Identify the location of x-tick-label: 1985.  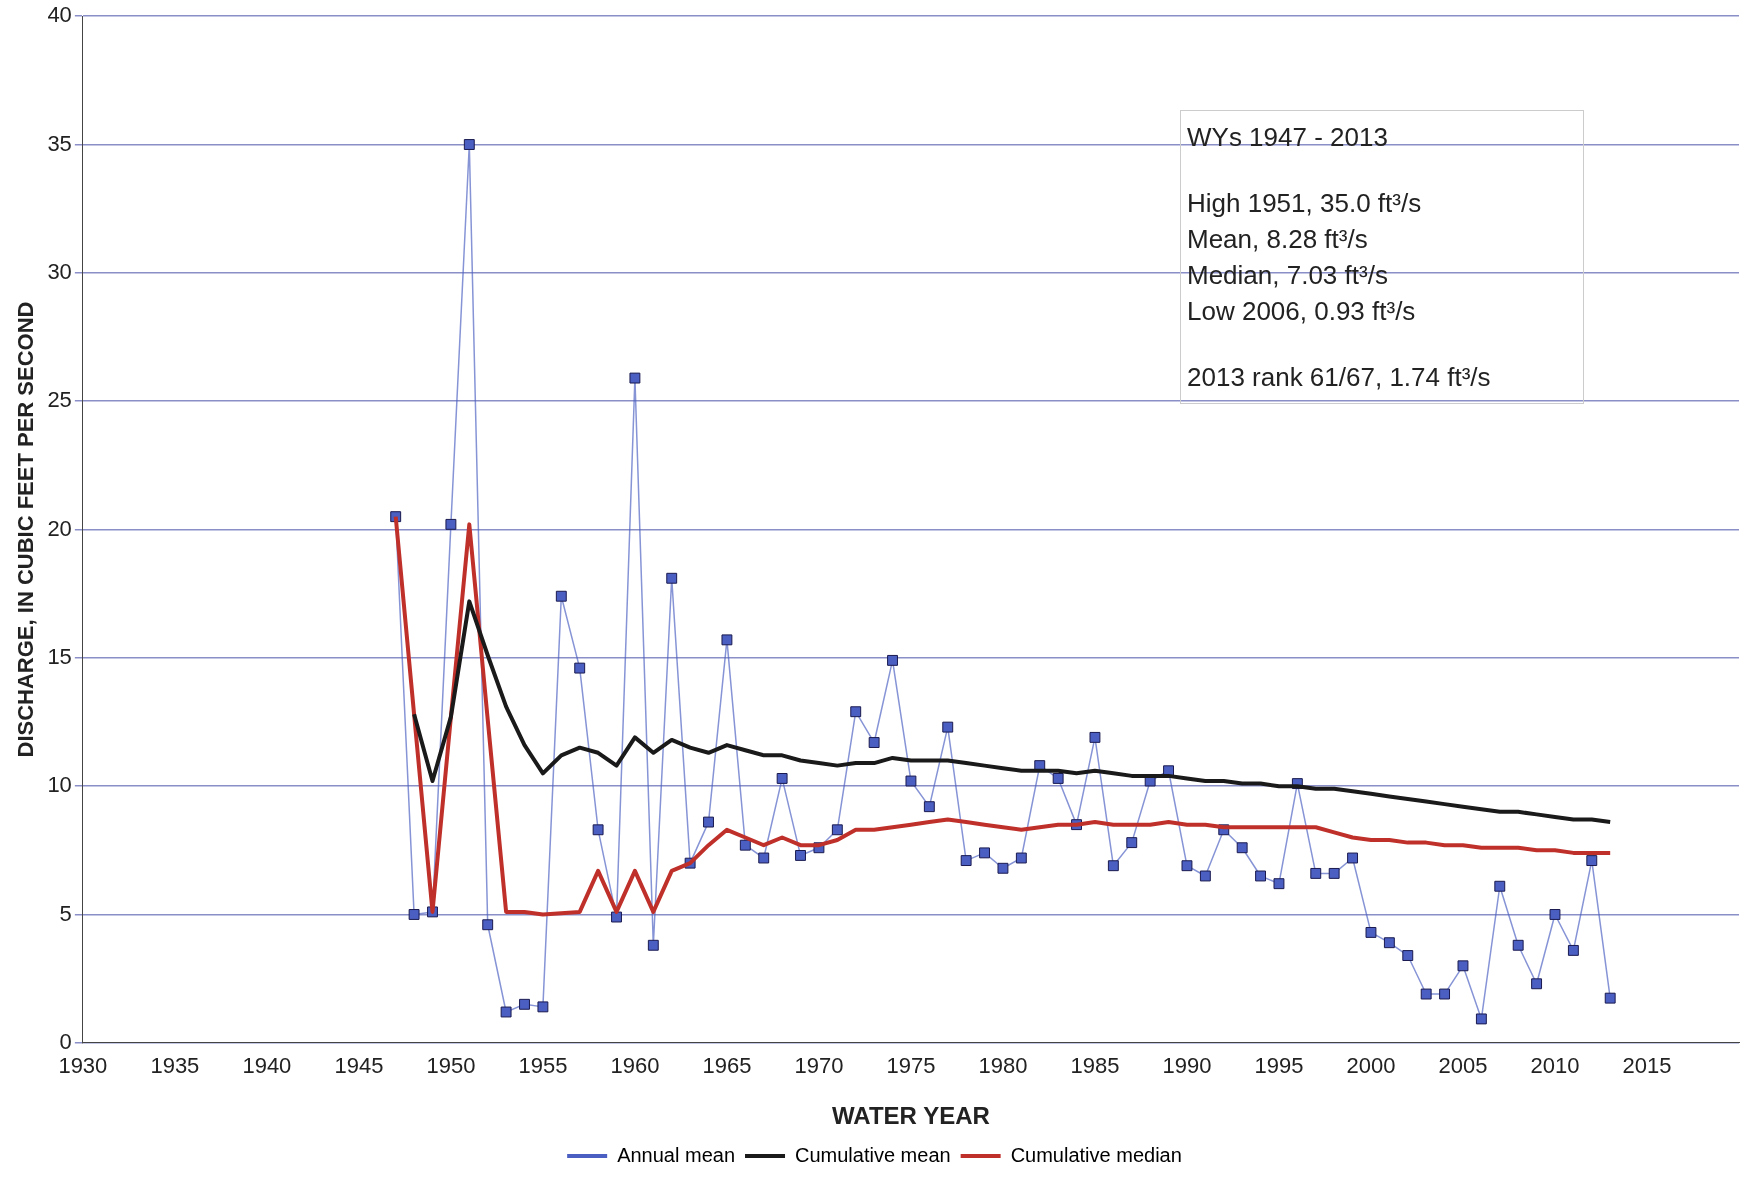
(1095, 1066).